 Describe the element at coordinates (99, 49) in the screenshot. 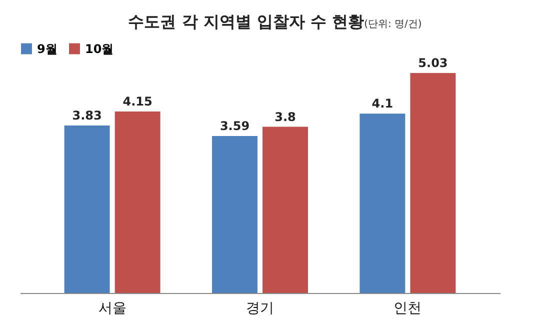

I see `legend-label: 10월` at that location.